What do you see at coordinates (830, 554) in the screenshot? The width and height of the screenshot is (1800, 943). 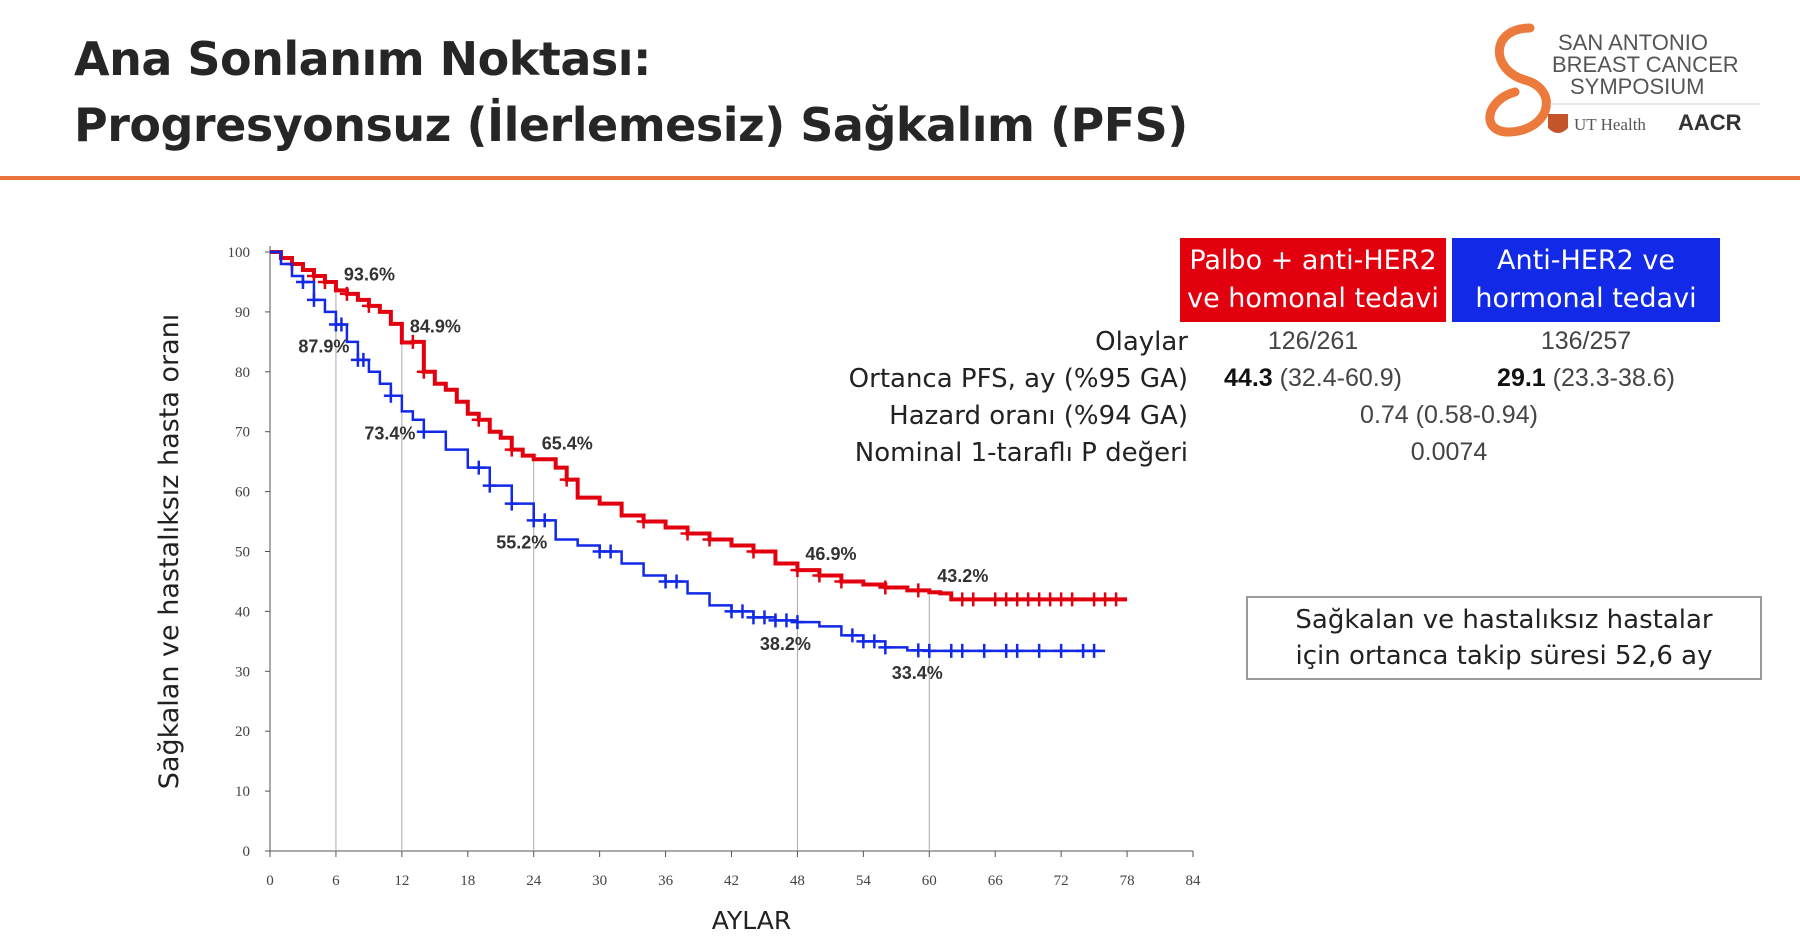 I see `data-label-palbo: 46.9%` at bounding box center [830, 554].